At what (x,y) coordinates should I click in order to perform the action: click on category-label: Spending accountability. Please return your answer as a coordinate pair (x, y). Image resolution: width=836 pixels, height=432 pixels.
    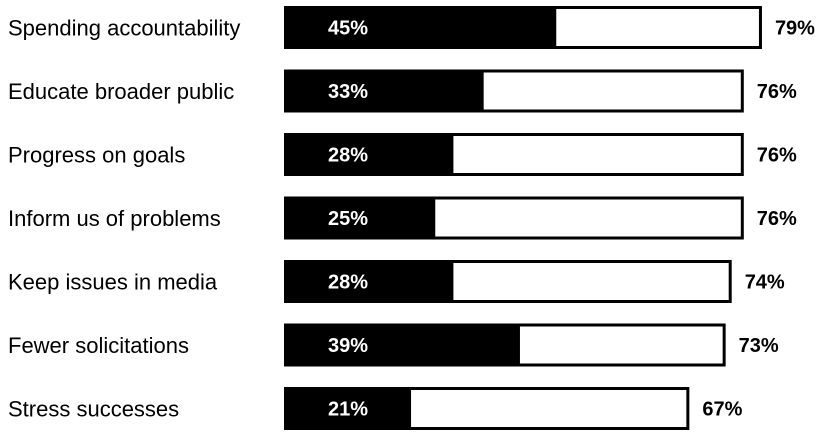
    Looking at the image, I should click on (124, 28).